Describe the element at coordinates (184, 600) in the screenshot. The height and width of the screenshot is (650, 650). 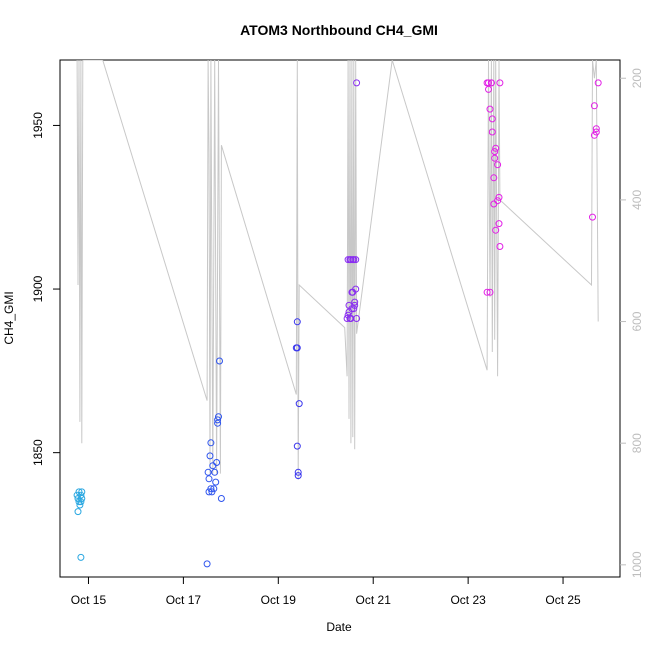
I see `x-tick-label: Oct 17` at that location.